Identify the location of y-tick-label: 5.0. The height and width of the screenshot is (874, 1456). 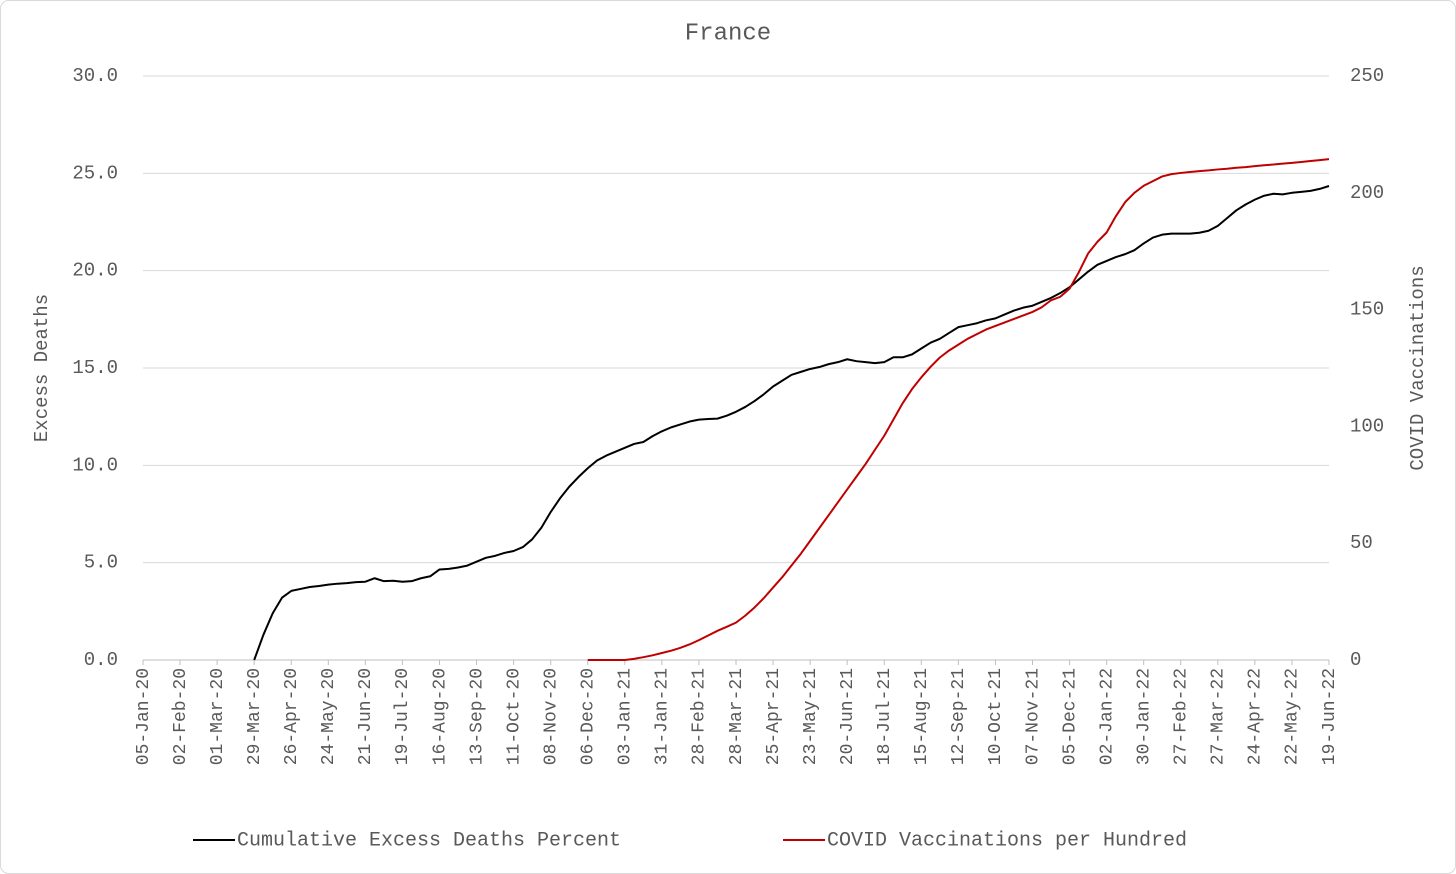
(101, 563).